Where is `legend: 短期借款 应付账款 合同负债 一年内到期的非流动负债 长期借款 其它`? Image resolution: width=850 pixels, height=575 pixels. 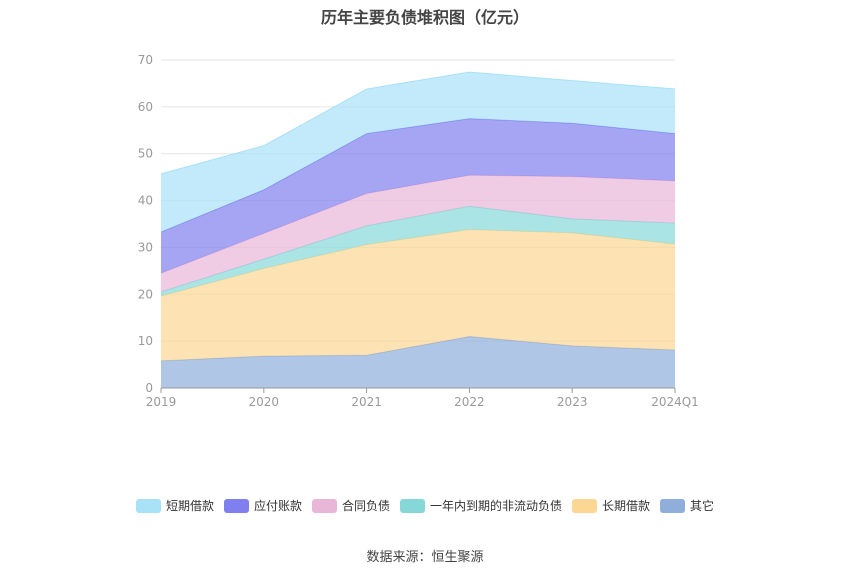
legend: 短期借款 应付账款 合同负债 一年内到期的非流动负债 长期借款 其它 is located at coordinates (425, 505).